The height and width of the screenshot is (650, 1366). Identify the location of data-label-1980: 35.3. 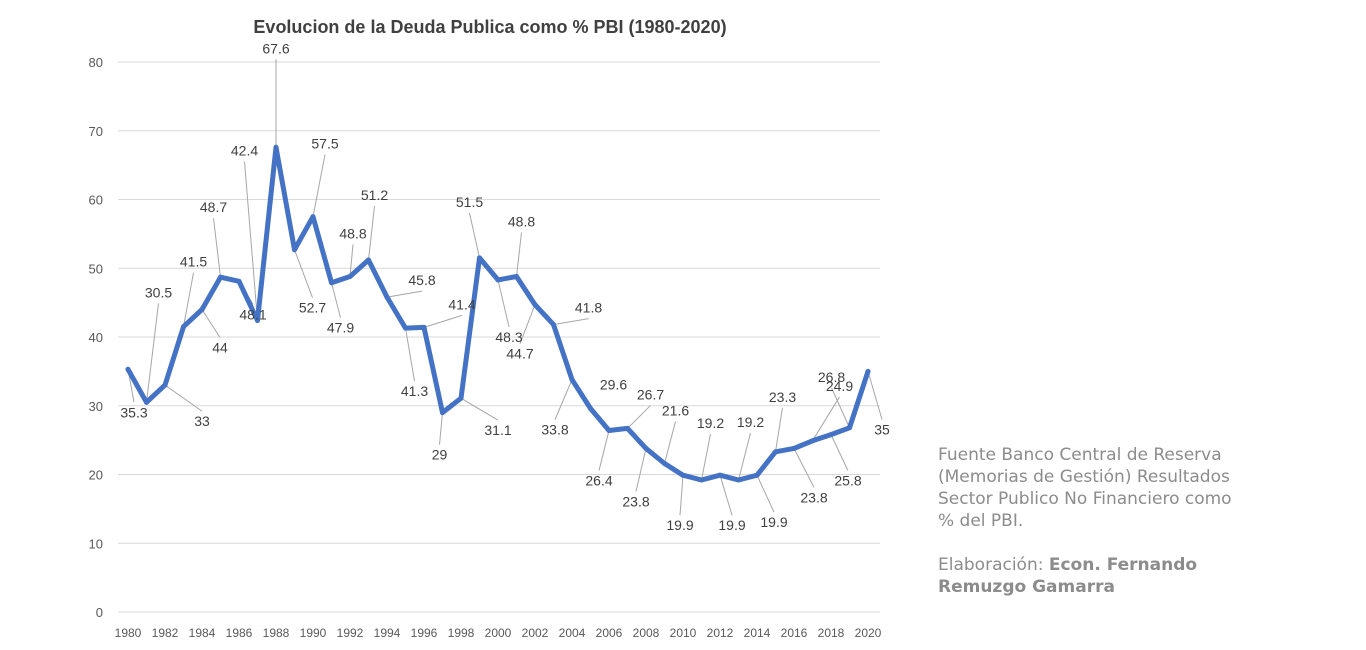
(133, 412).